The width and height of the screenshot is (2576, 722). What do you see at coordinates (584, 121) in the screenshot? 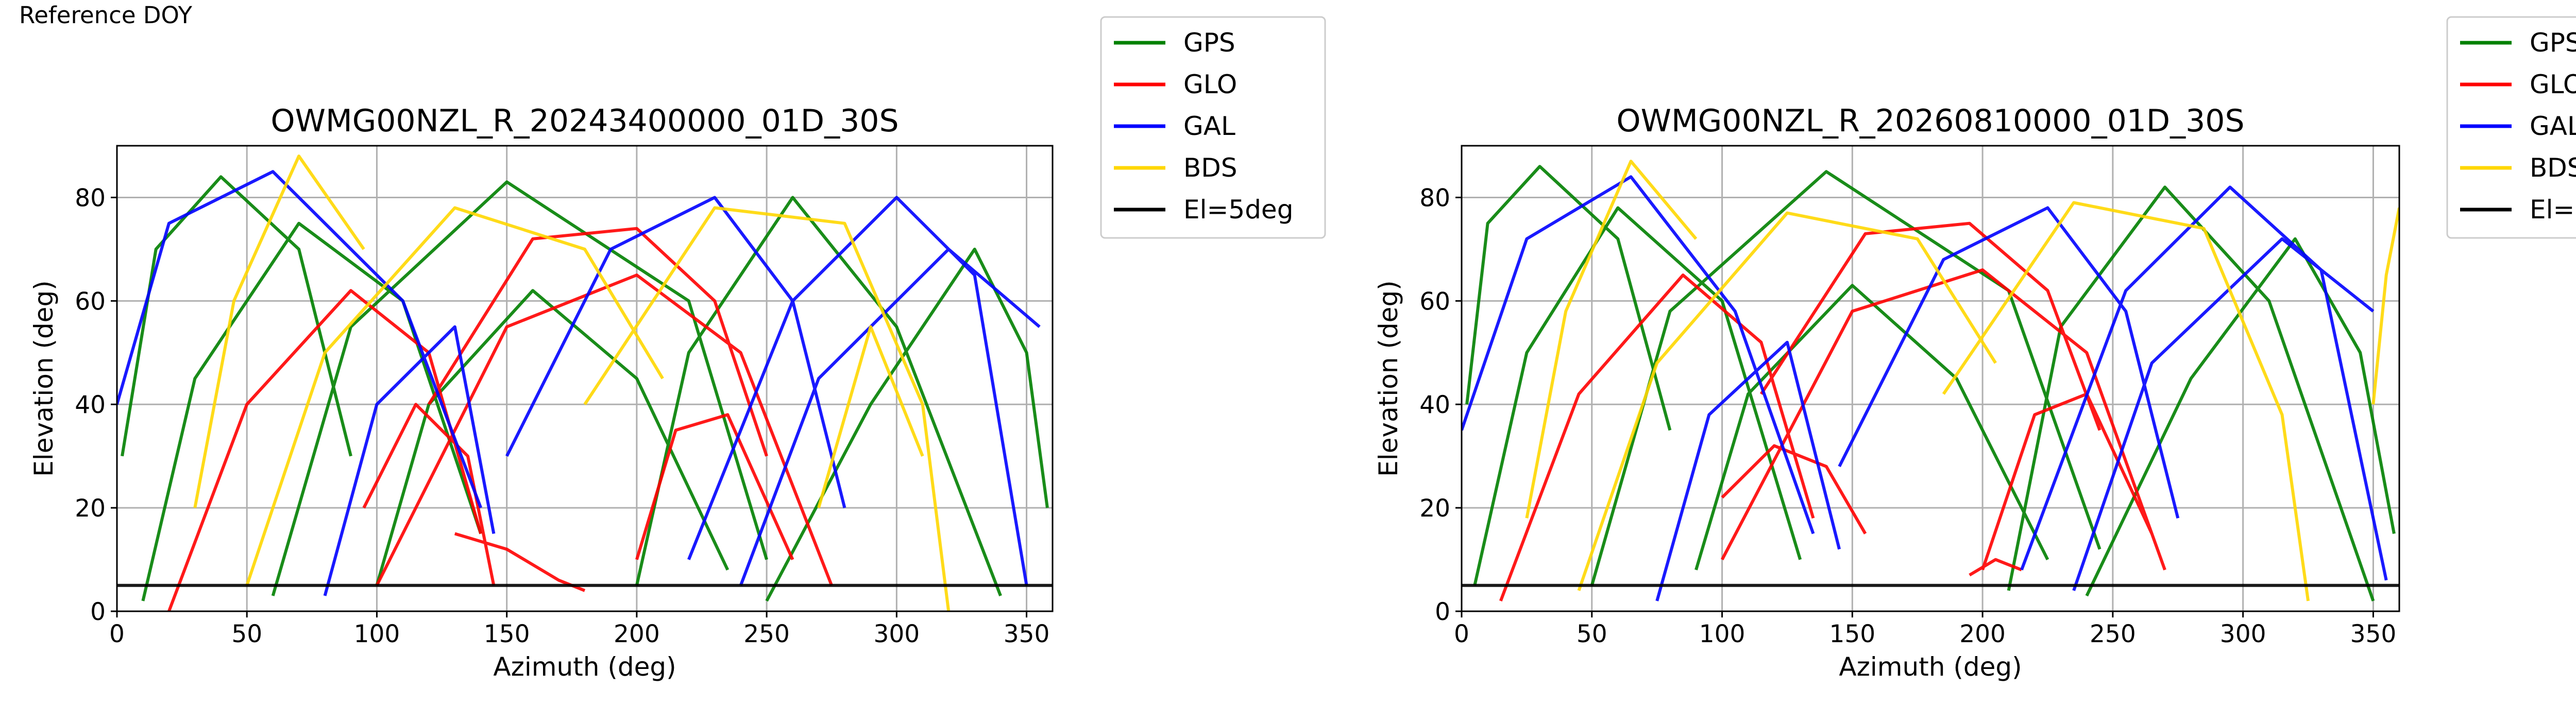
I see `chart-title: OWMG00NZL_R_20243400000_01D_30S` at bounding box center [584, 121].